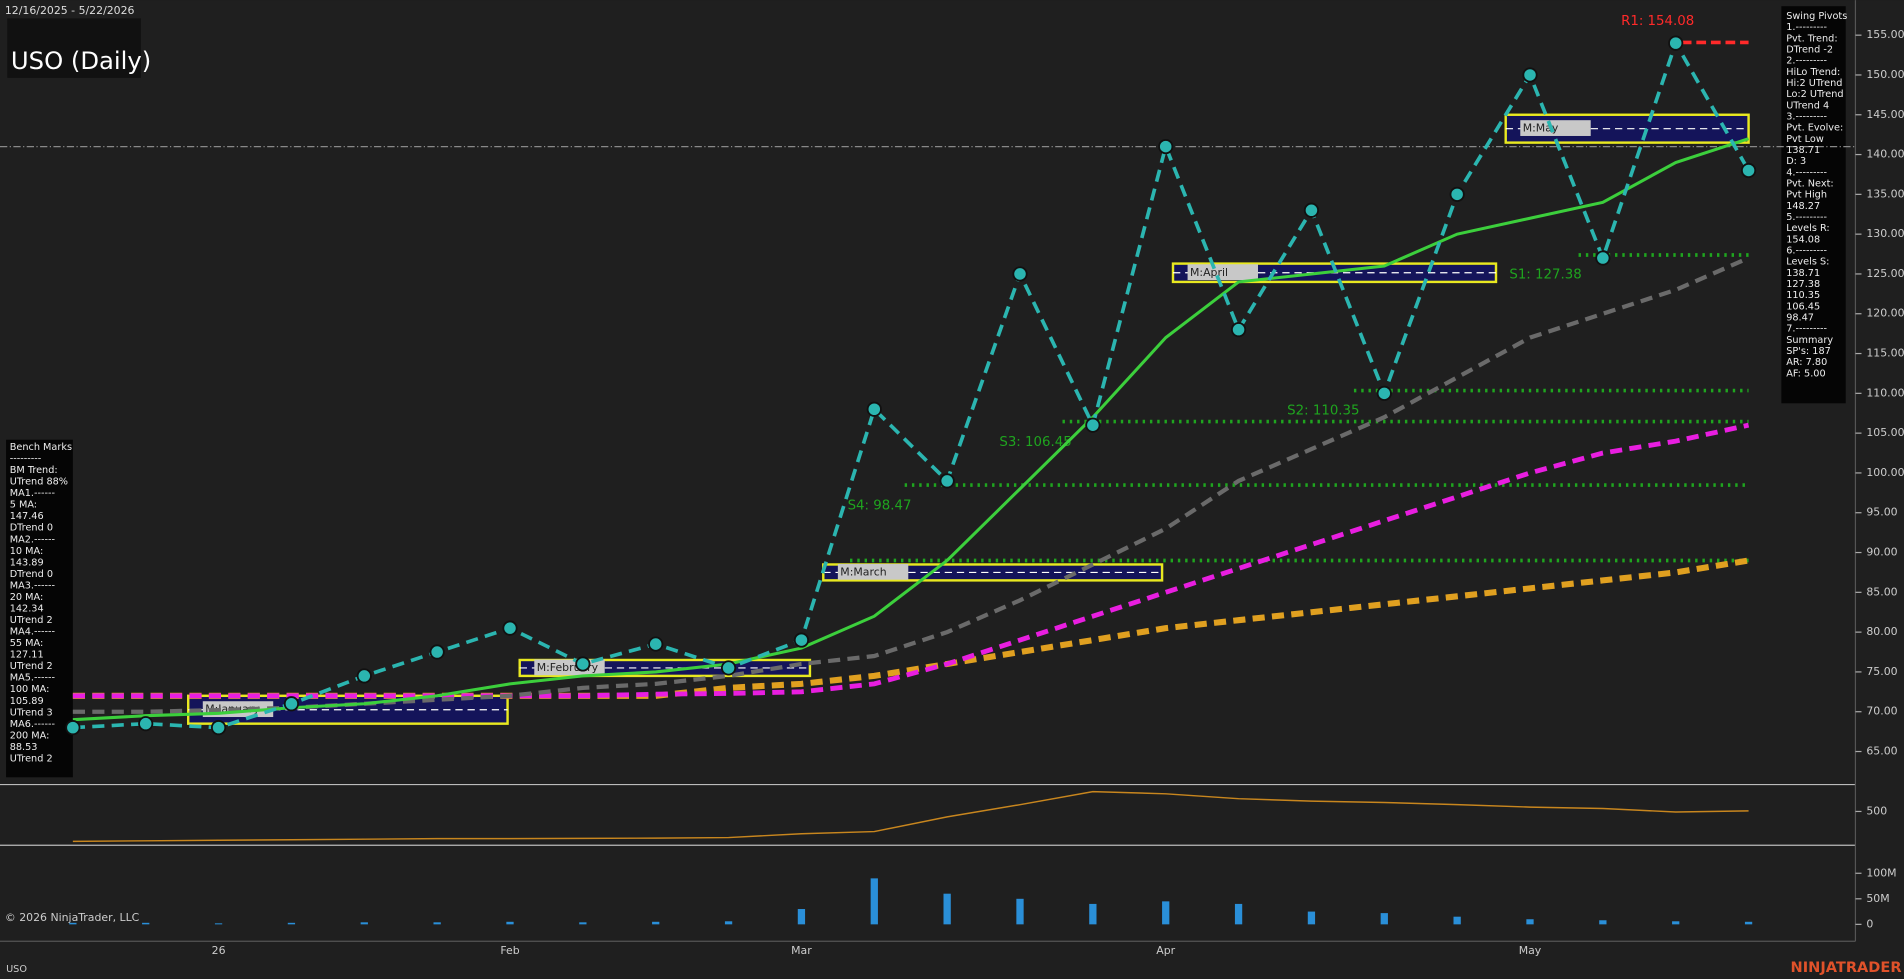 Image resolution: width=1904 pixels, height=979 pixels. I want to click on bench-mark-text: 10 MA:, so click(27, 551).